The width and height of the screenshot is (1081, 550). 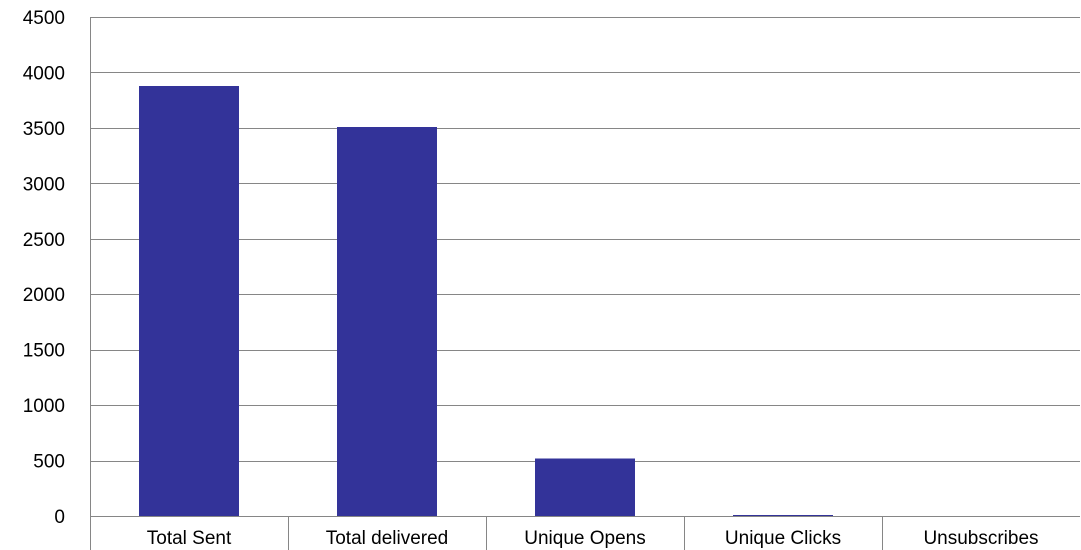 I want to click on y-tick-label: 4000, so click(x=44, y=73).